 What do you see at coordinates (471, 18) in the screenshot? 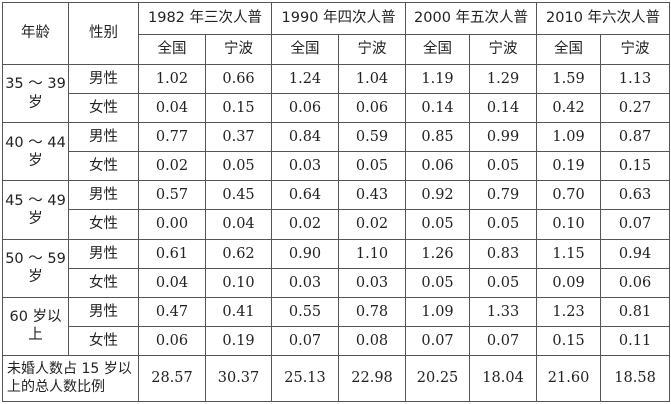
I see `census-2000-header: 2000 年五次人普` at bounding box center [471, 18].